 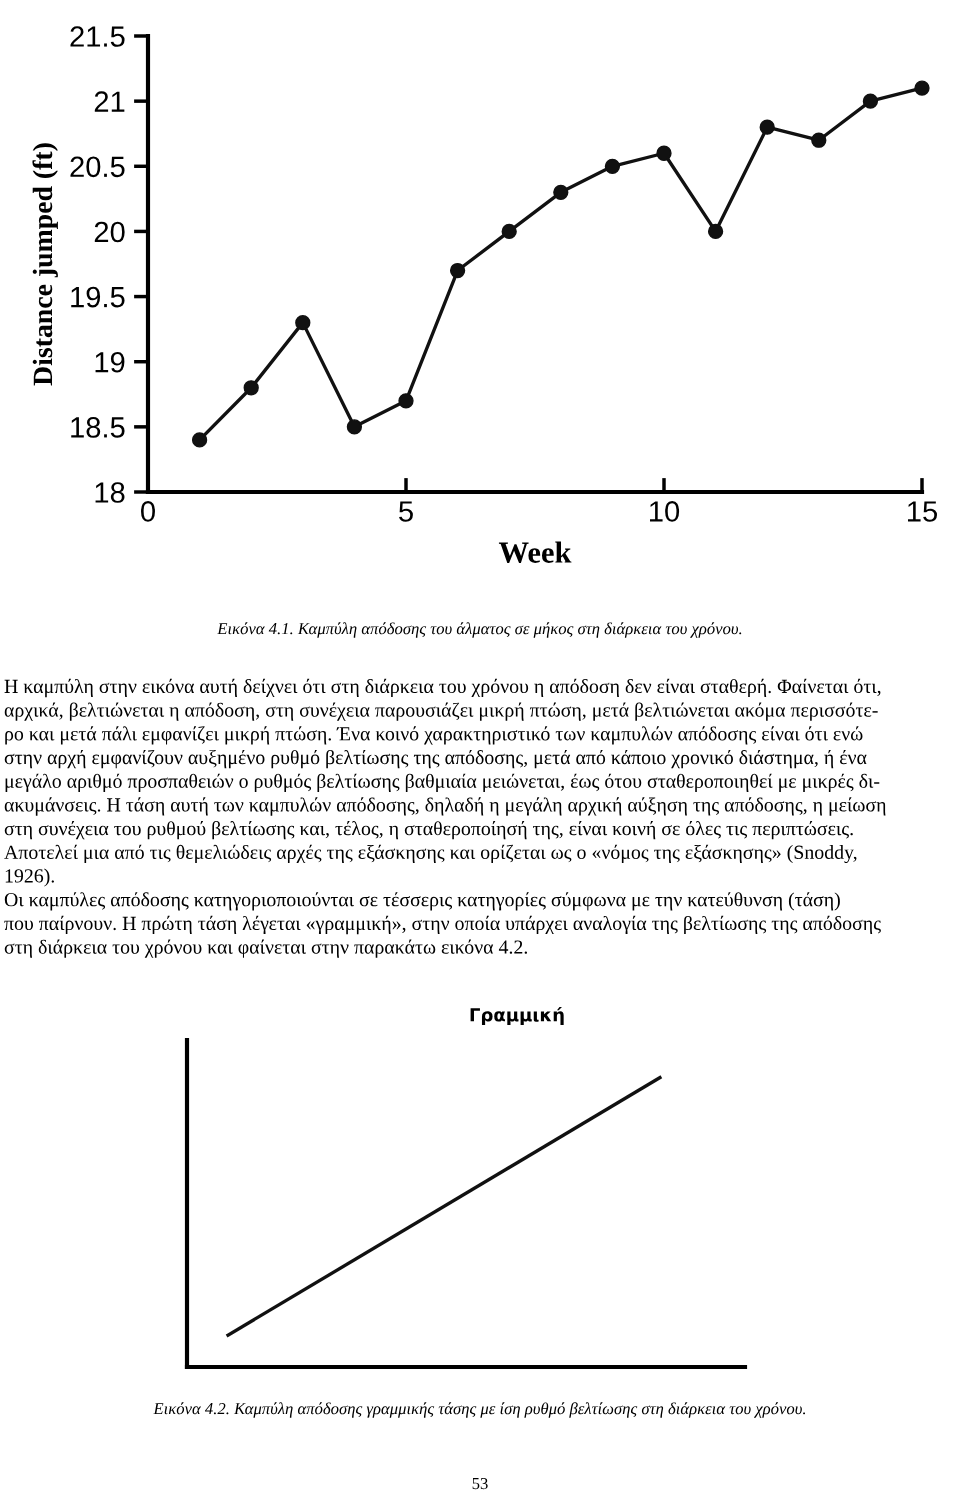 What do you see at coordinates (266, 948) in the screenshot?
I see `text: στη διάρκεια του χρόνου και φαίνεται στην παρακάτω εικόνα 4.2.` at bounding box center [266, 948].